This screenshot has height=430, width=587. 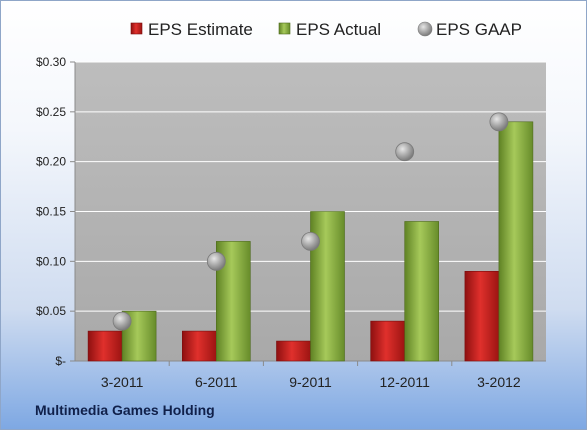 I want to click on legend-label: EPS Actual, so click(x=338, y=29).